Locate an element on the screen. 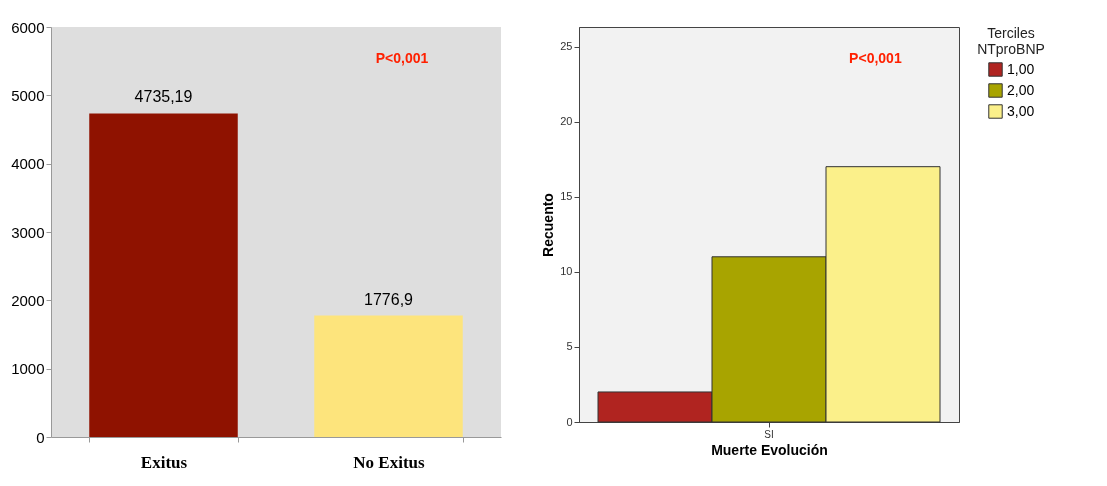 The width and height of the screenshot is (1107, 486). y-tick-label: 1000 is located at coordinates (28, 369).